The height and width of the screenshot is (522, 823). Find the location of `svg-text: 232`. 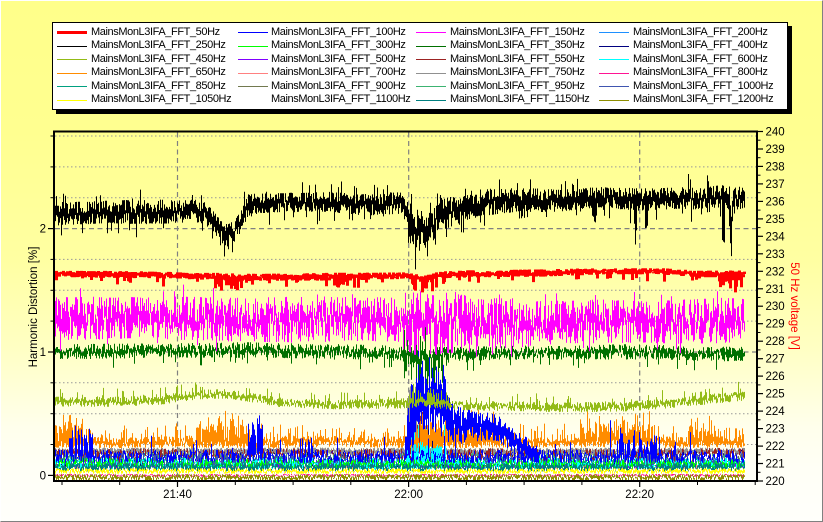

svg-text: 232 is located at coordinates (775, 272).